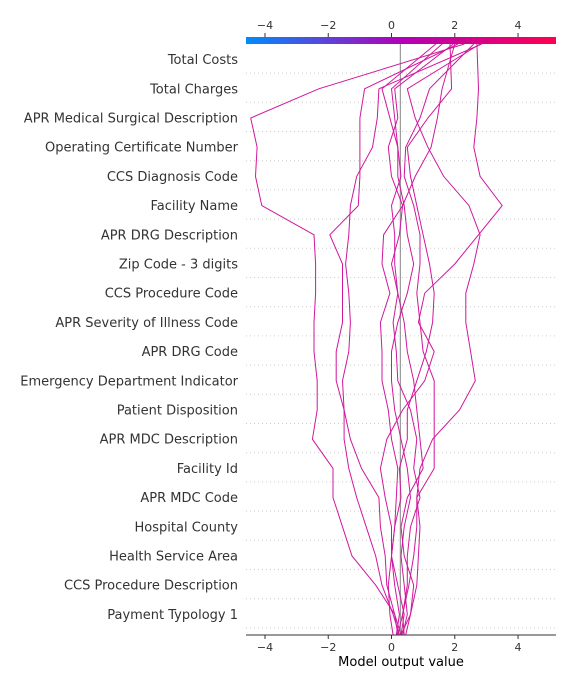  I want to click on feature-label: Total Charges, so click(193, 89).